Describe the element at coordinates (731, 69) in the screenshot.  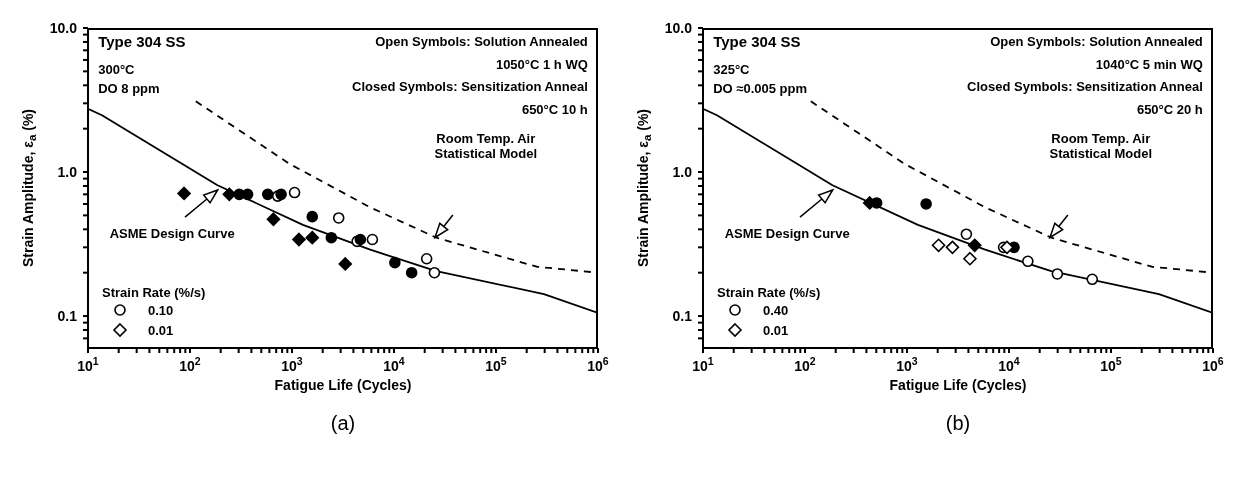
I see `annotation: 325°C` at that location.